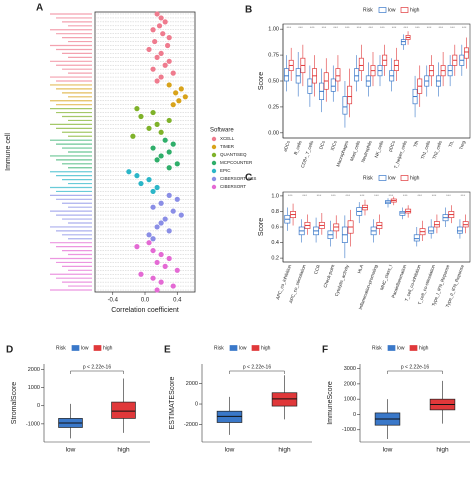  I want to click on y-axis-label: Immune cell, so click(8, 152).